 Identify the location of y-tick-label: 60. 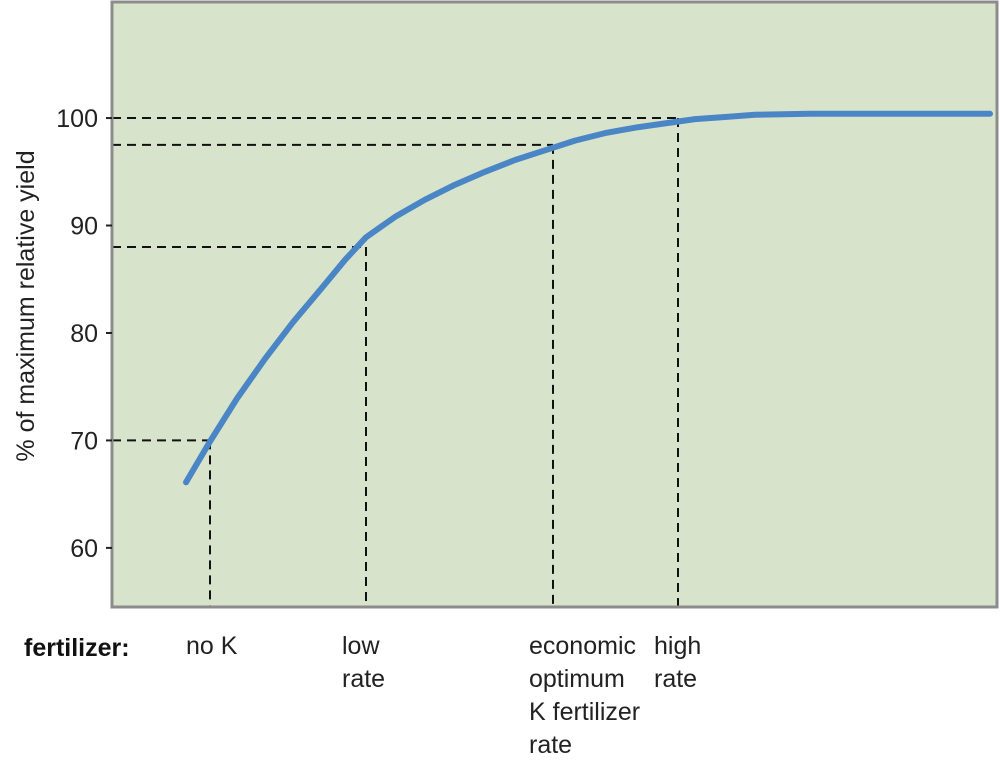
(84, 549).